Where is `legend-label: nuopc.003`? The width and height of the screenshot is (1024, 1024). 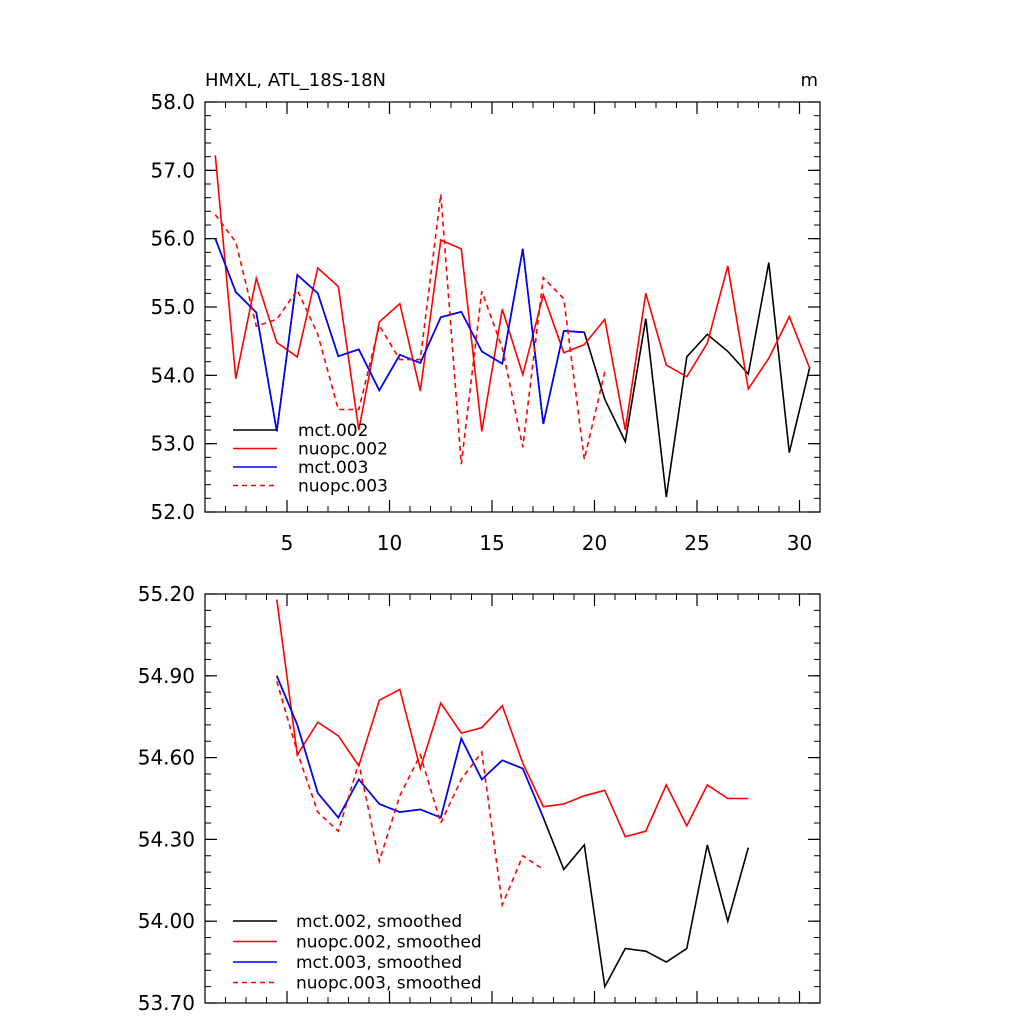 legend-label: nuopc.003 is located at coordinates (343, 487).